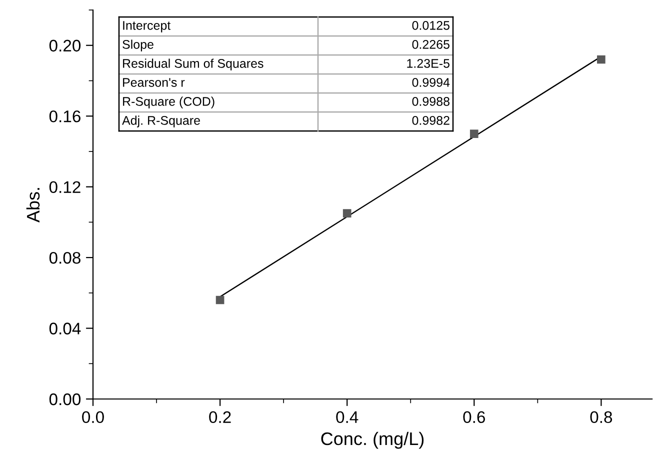 Image resolution: width=653 pixels, height=457 pixels. I want to click on annotation: Slope, so click(138, 46).